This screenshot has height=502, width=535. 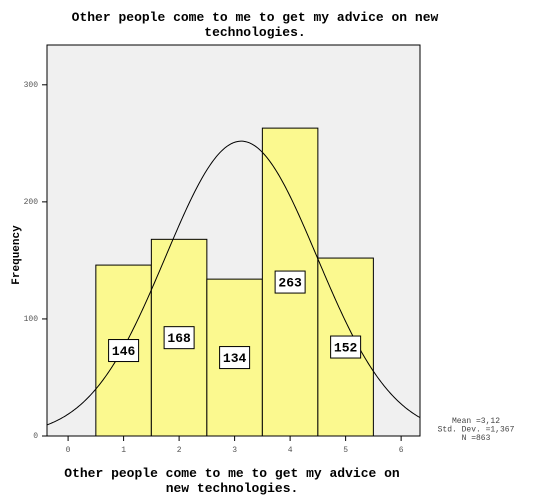 What do you see at coordinates (476, 421) in the screenshot?
I see `stat-label: Mean =3,12` at bounding box center [476, 421].